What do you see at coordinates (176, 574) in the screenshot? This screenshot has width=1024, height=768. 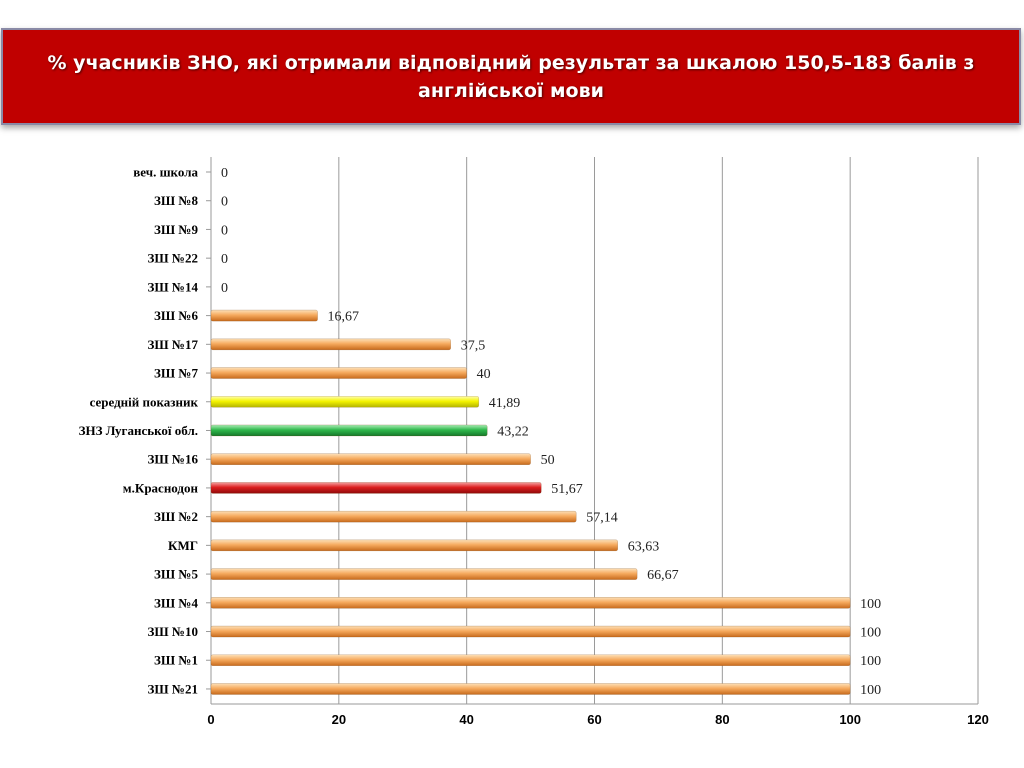 I see `category-label: ЗШ №5` at bounding box center [176, 574].